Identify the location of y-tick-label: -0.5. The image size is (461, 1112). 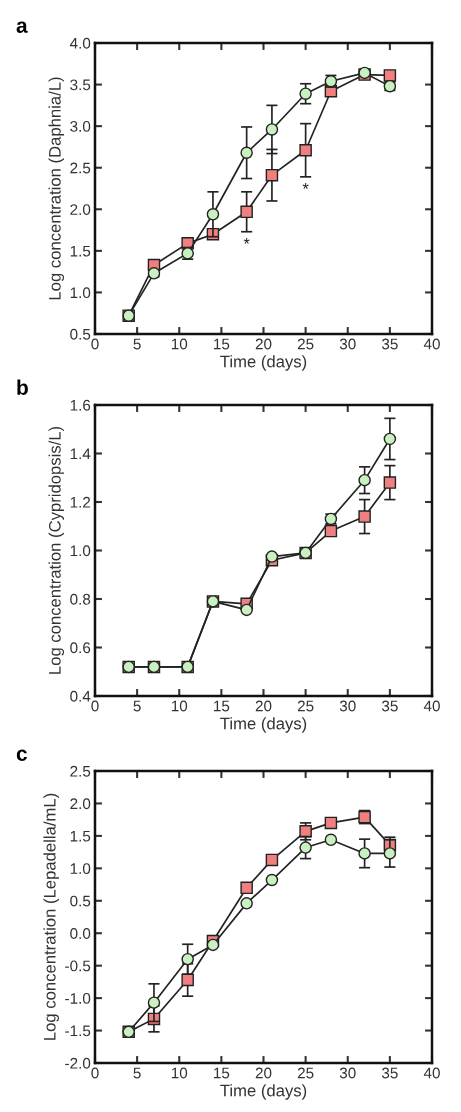
(78, 966).